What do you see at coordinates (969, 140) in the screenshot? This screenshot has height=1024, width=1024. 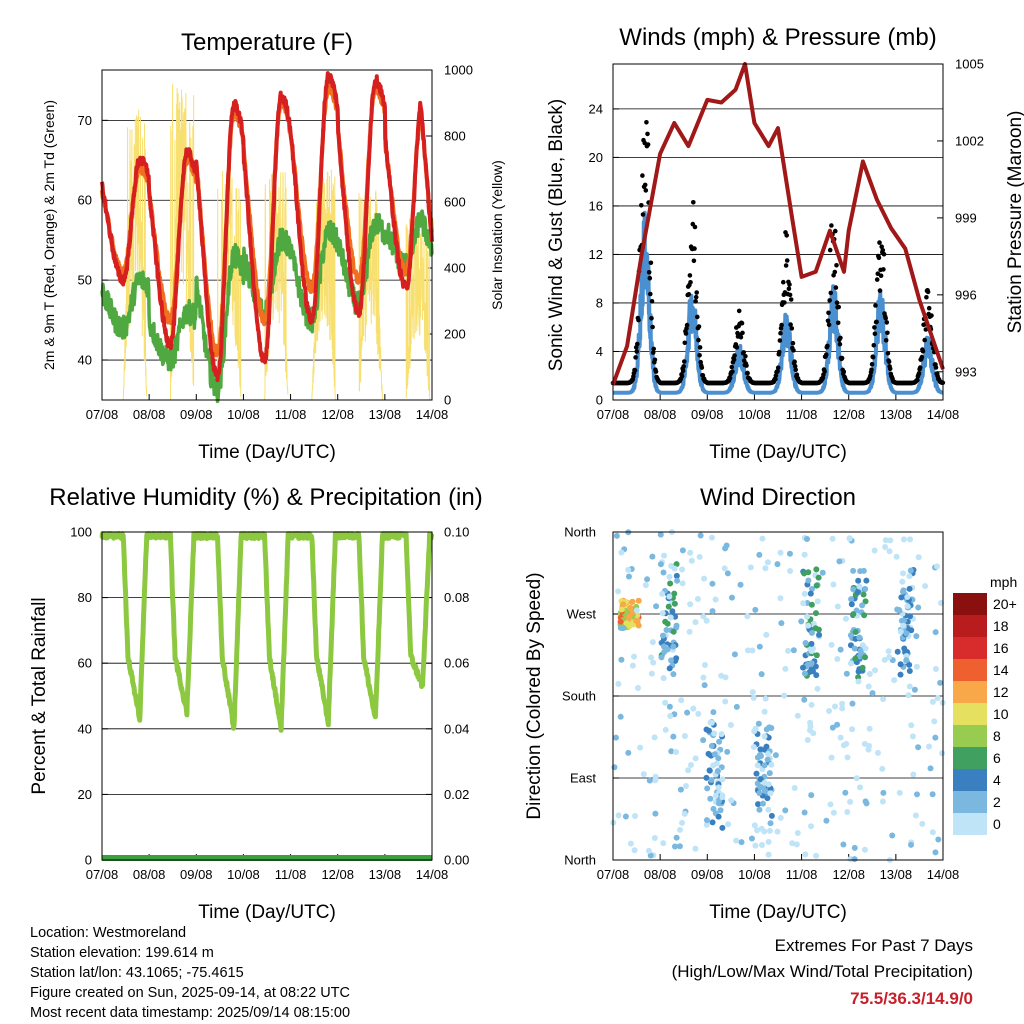 I see `y-tick-label: 1002` at bounding box center [969, 140].